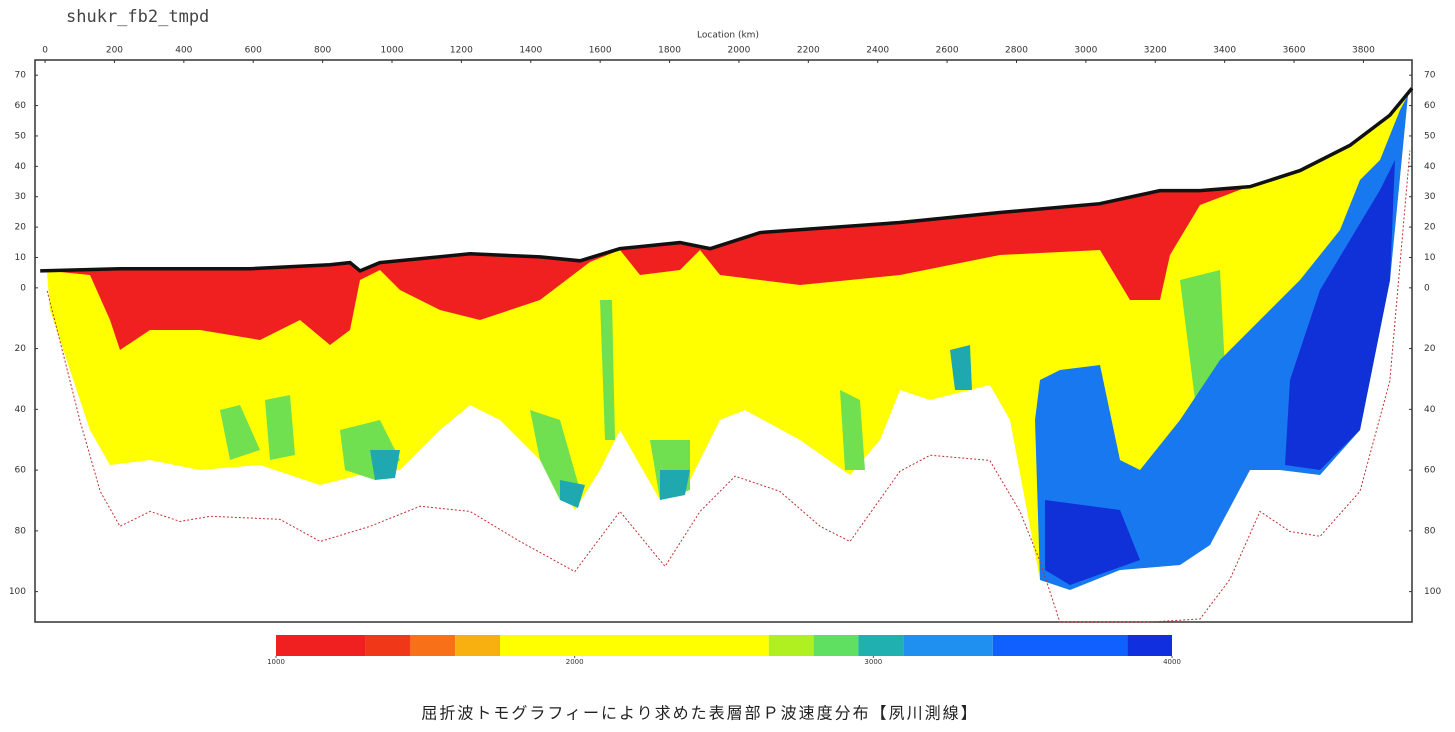  Describe the element at coordinates (322, 51) in the screenshot. I see `x-tick-label: 800` at that location.